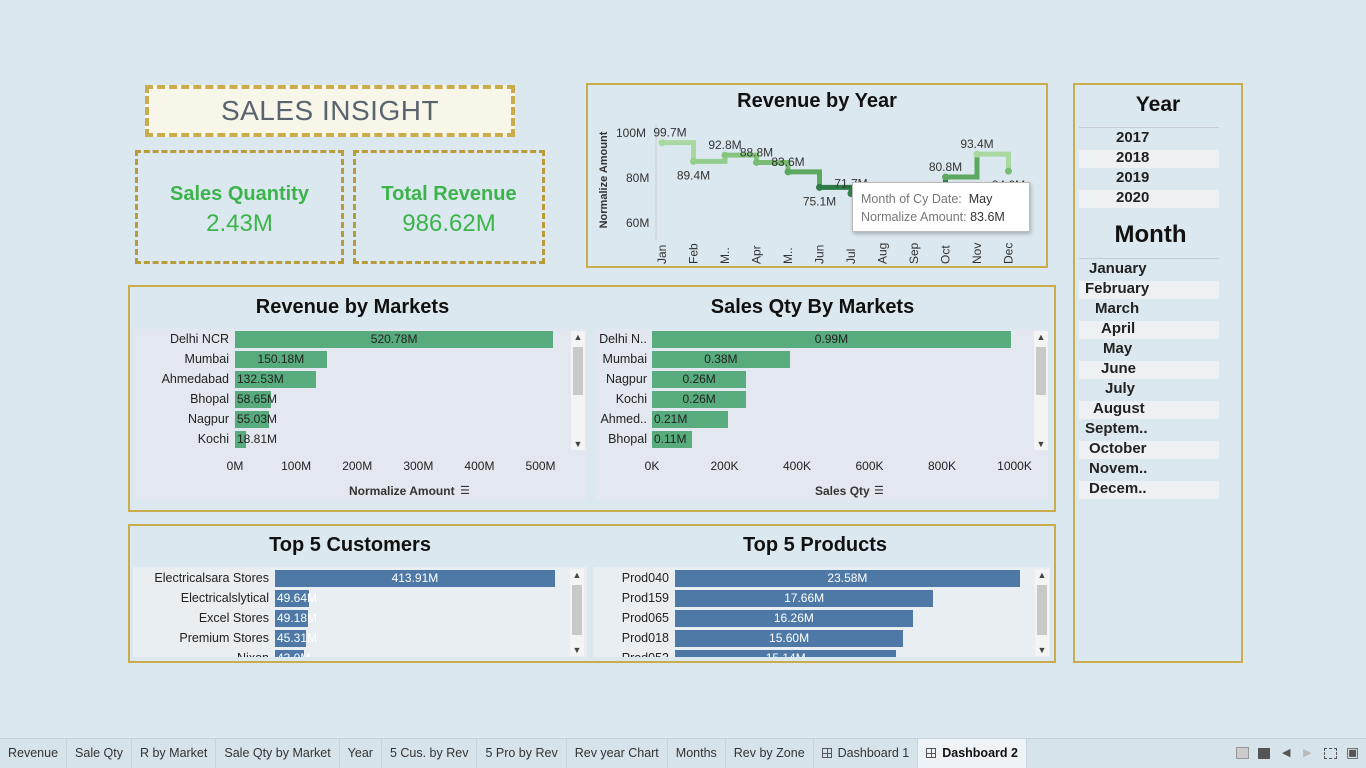 The width and height of the screenshot is (1366, 768). What do you see at coordinates (278, 753) in the screenshot?
I see `sheet-tab: Sale Qty by Market` at bounding box center [278, 753].